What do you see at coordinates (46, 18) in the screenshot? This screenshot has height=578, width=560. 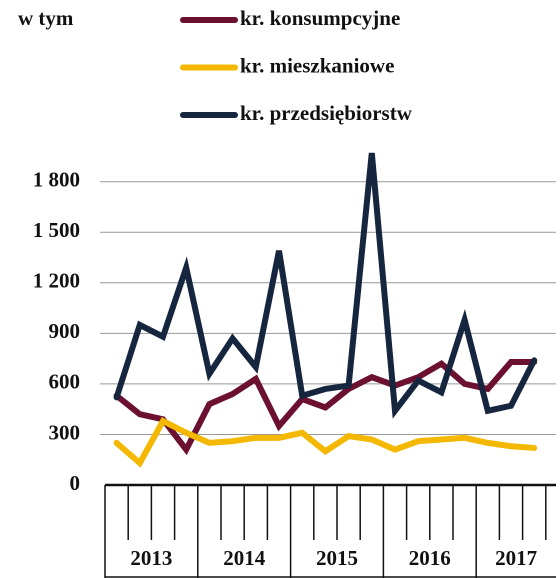 I see `legend-title: w tym` at bounding box center [46, 18].